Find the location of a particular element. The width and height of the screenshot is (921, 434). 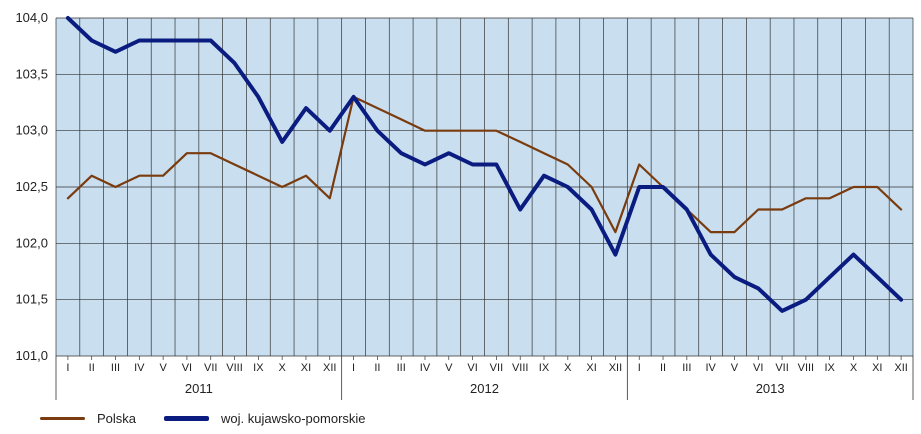

y-tick-label: 102,5 is located at coordinates (31, 186).